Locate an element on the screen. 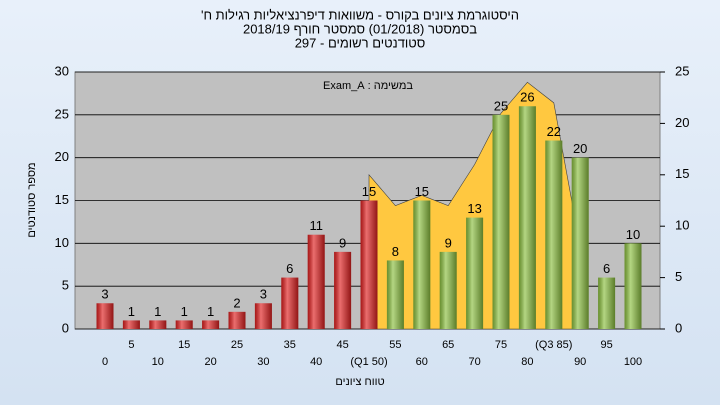 Image resolution: width=720 pixels, height=405 pixels. data-label: 2 is located at coordinates (236, 302).